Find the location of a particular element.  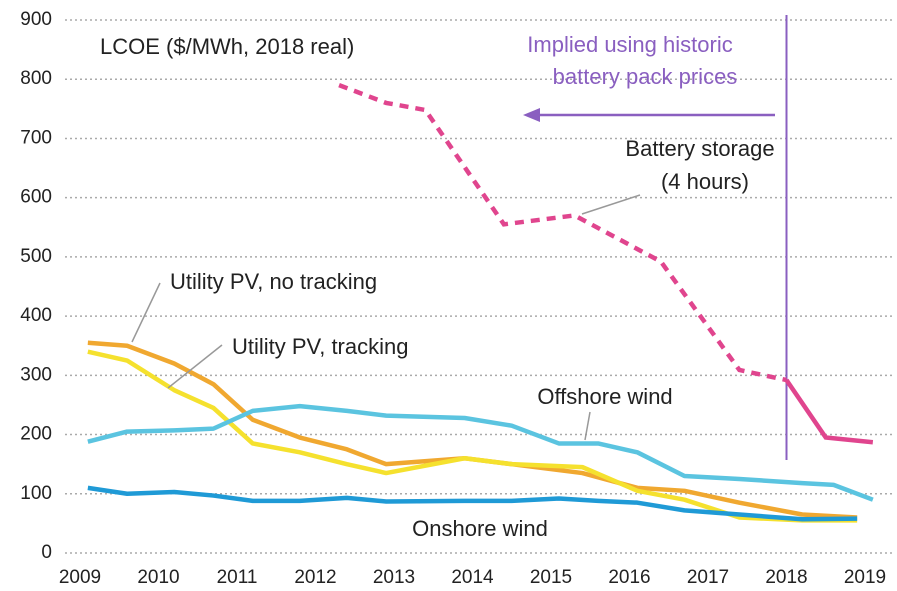

y-tick-label: 800 is located at coordinates (36, 78).